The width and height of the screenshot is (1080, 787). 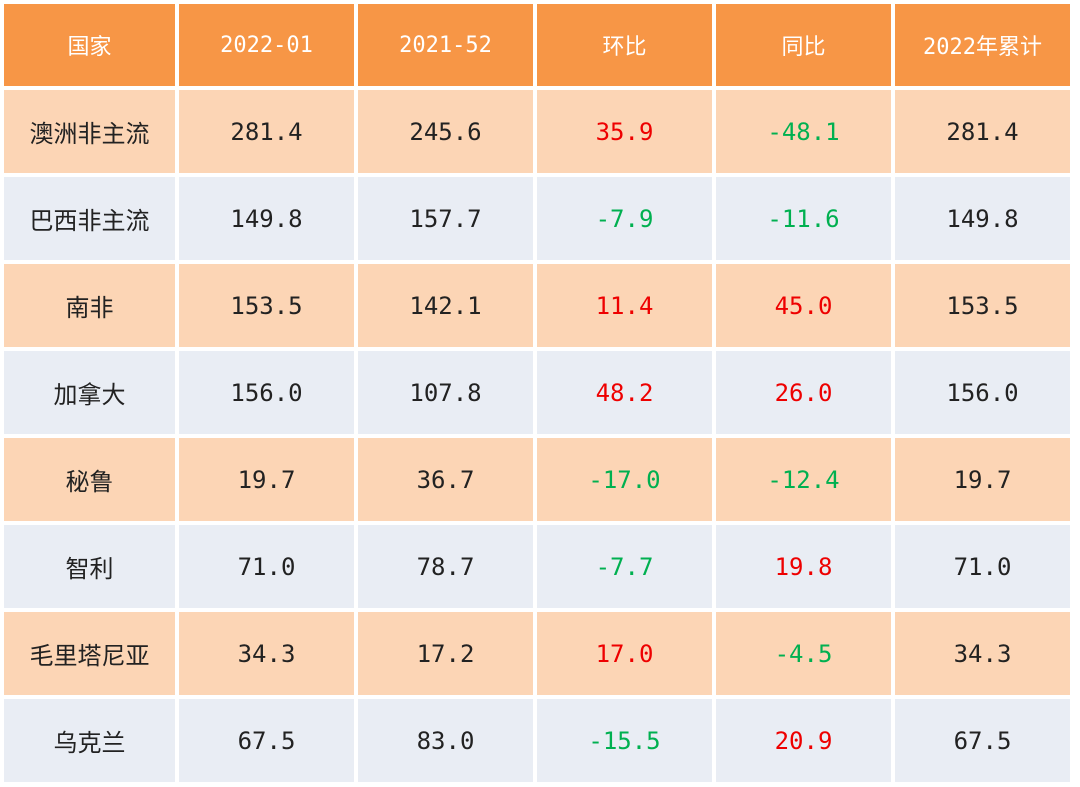 I want to click on header-2022-01: 2022-01, so click(x=266, y=45).